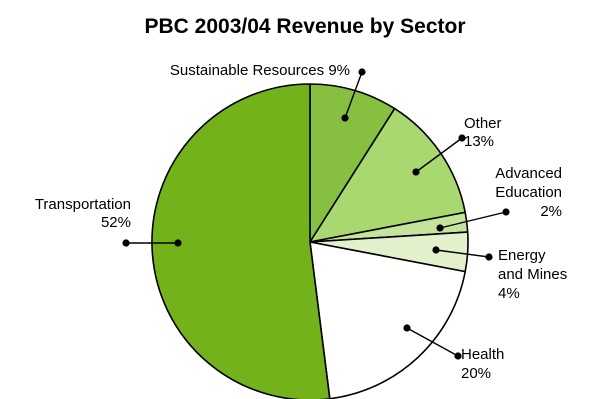 The image size is (591, 399). Describe the element at coordinates (462, 253) in the screenshot. I see `leader-line-energy` at that location.